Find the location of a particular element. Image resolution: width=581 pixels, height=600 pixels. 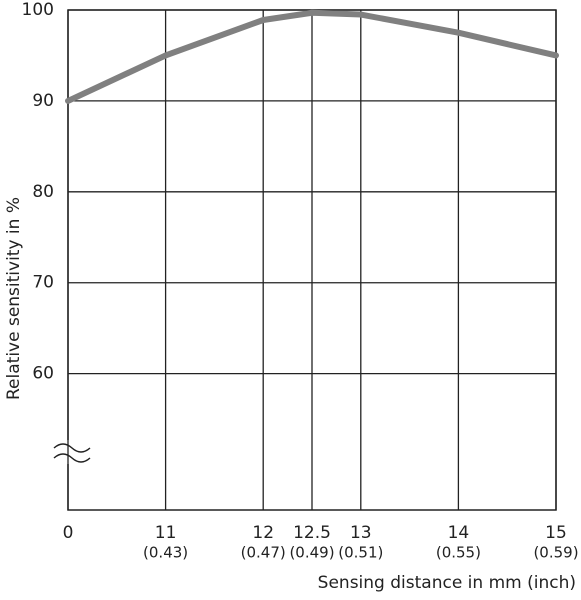

x-tick-label: 15 is located at coordinates (556, 533).